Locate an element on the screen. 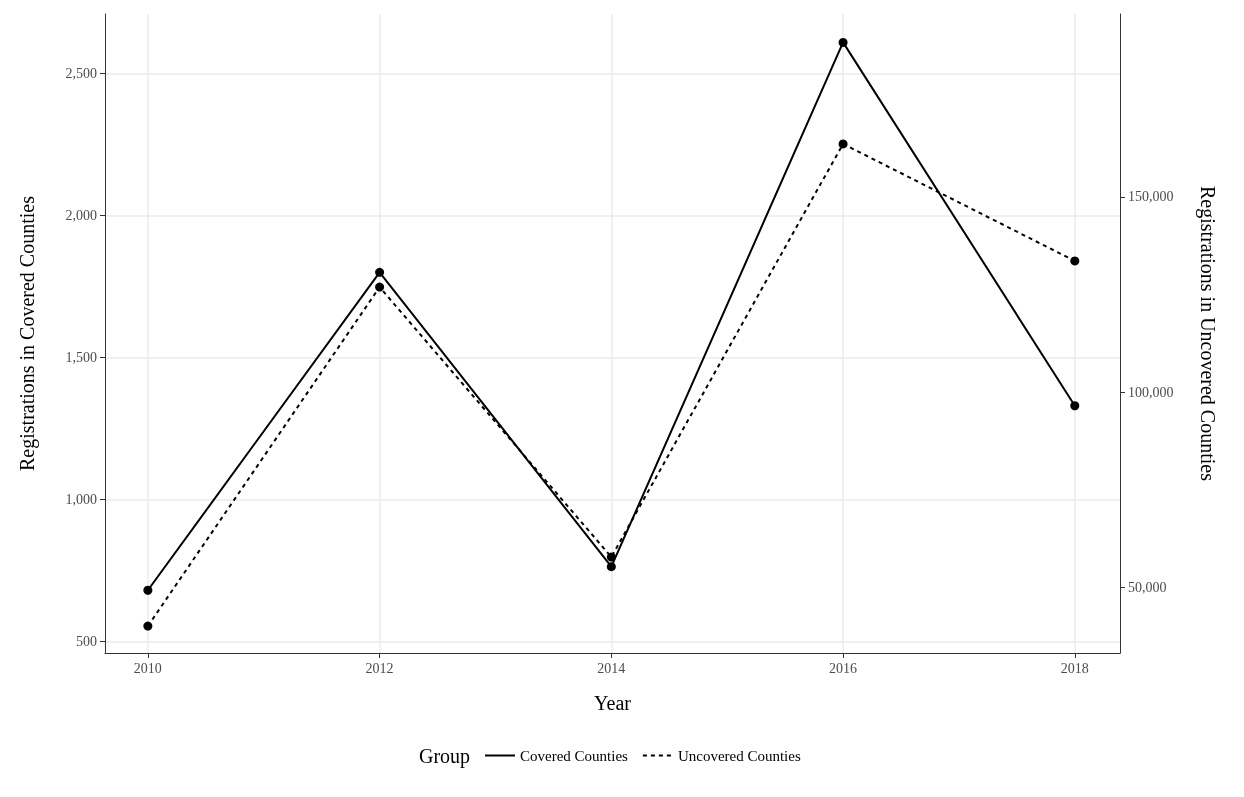 The height and width of the screenshot is (797, 1244). y-tick-label: 1,000 is located at coordinates (81, 499).